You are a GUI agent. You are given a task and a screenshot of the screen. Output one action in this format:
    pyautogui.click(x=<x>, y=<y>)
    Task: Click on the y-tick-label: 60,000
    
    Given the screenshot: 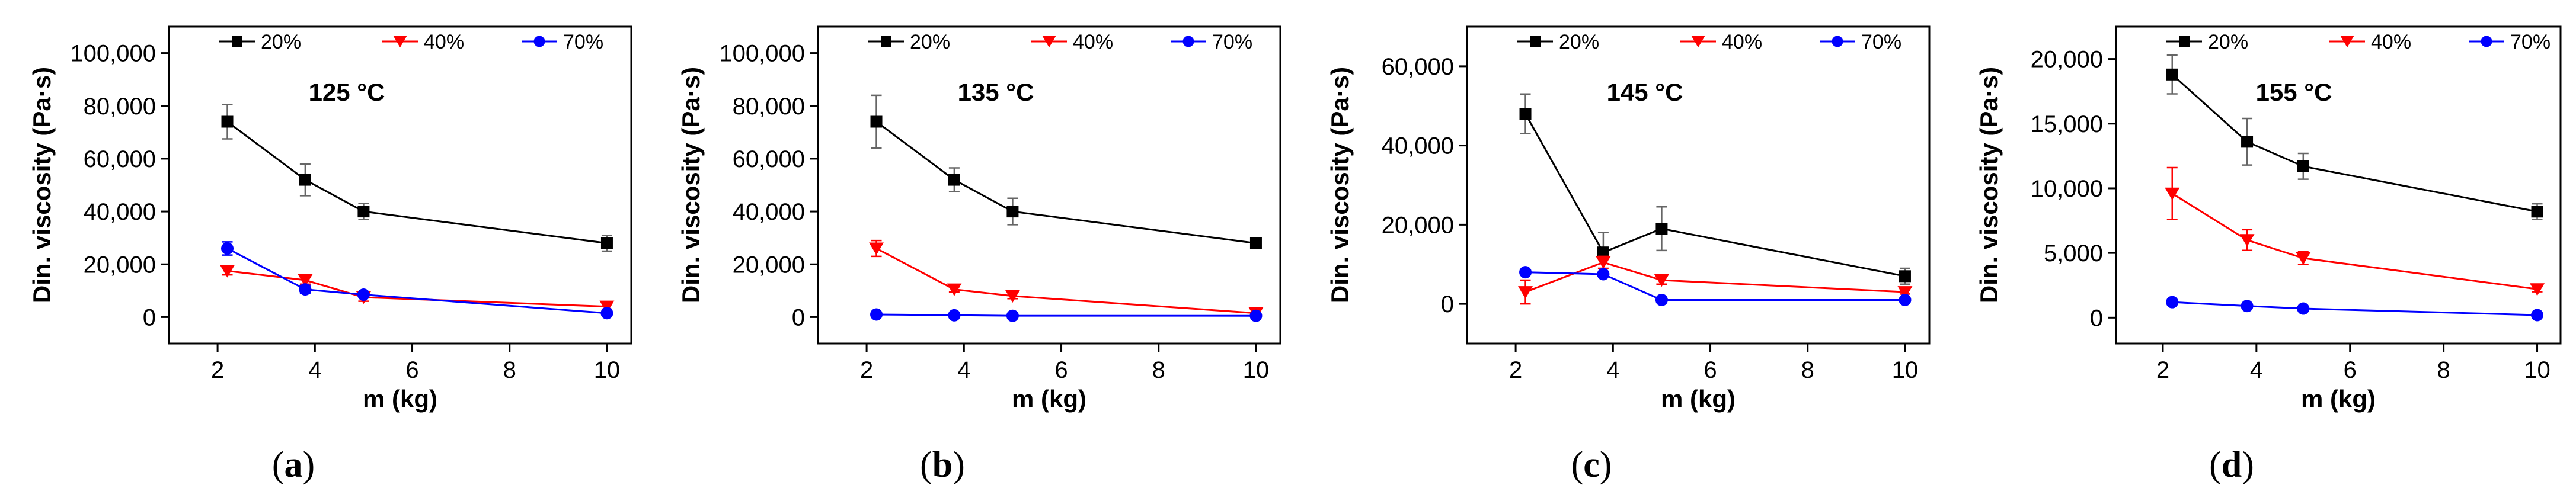 What is the action you would take?
    pyautogui.click(x=769, y=159)
    